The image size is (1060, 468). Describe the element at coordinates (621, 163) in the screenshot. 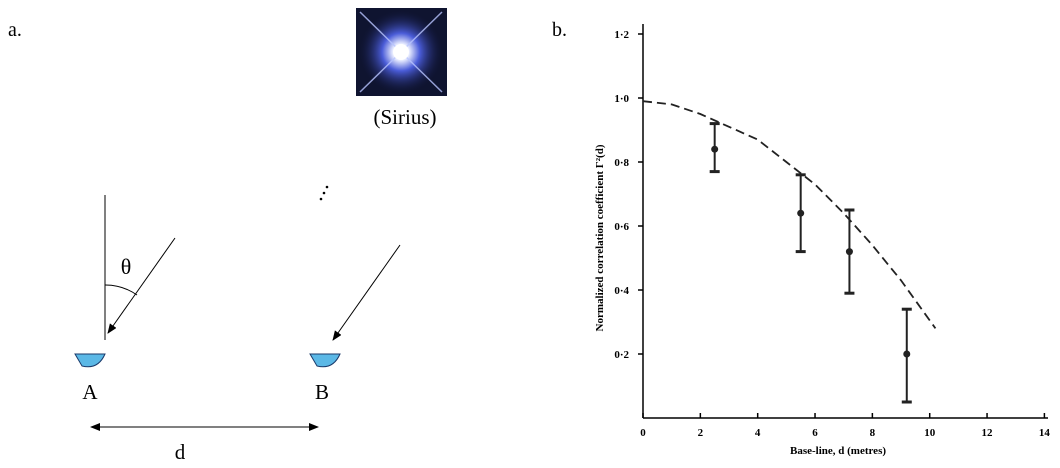

I see `y-tick-label: 0·8` at that location.